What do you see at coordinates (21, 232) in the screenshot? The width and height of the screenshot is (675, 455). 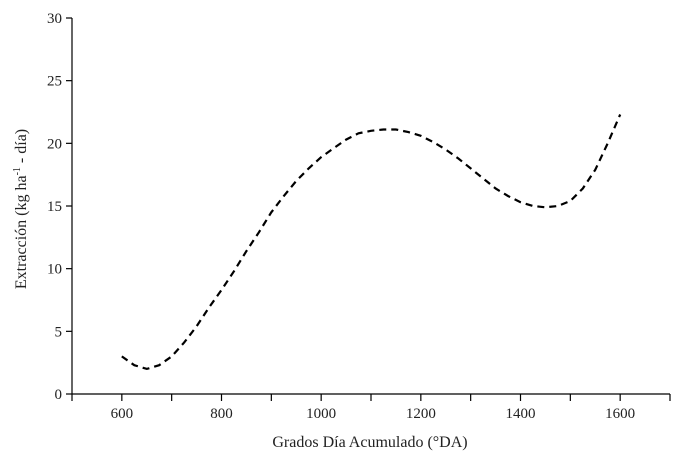 I see `y-axis-label-main: Extracción (kg ha` at bounding box center [21, 232].